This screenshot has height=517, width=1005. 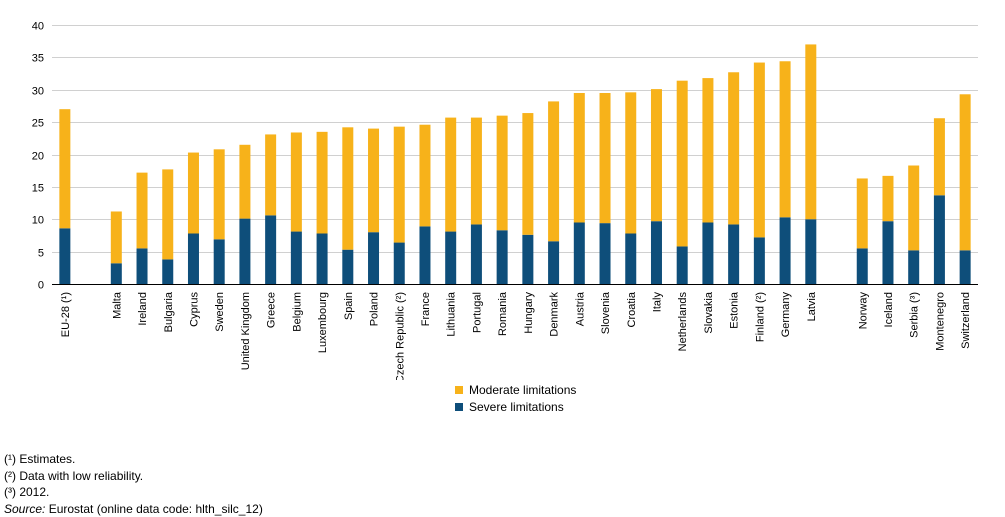 What do you see at coordinates (580, 308) in the screenshot?
I see `x-category-label: Austria` at bounding box center [580, 308].